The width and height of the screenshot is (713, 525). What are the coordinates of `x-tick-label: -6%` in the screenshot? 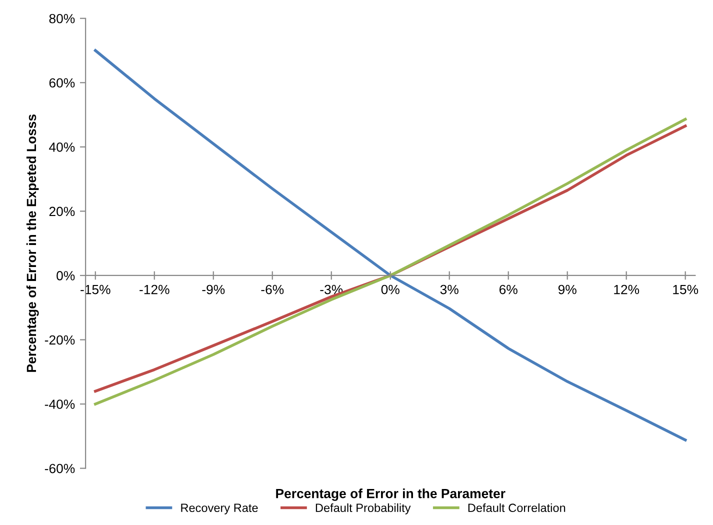 It's located at (272, 289).